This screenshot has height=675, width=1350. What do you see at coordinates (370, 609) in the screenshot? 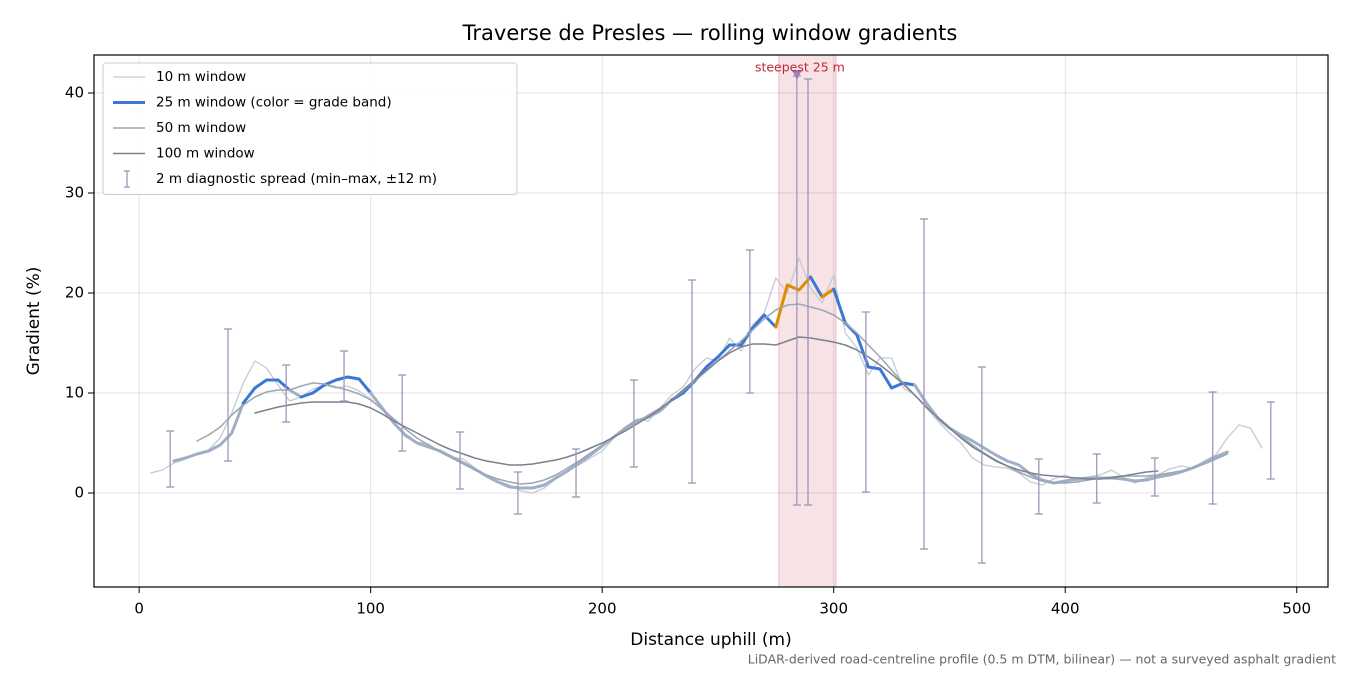
I see `x-tick-label: 100` at bounding box center [370, 609].